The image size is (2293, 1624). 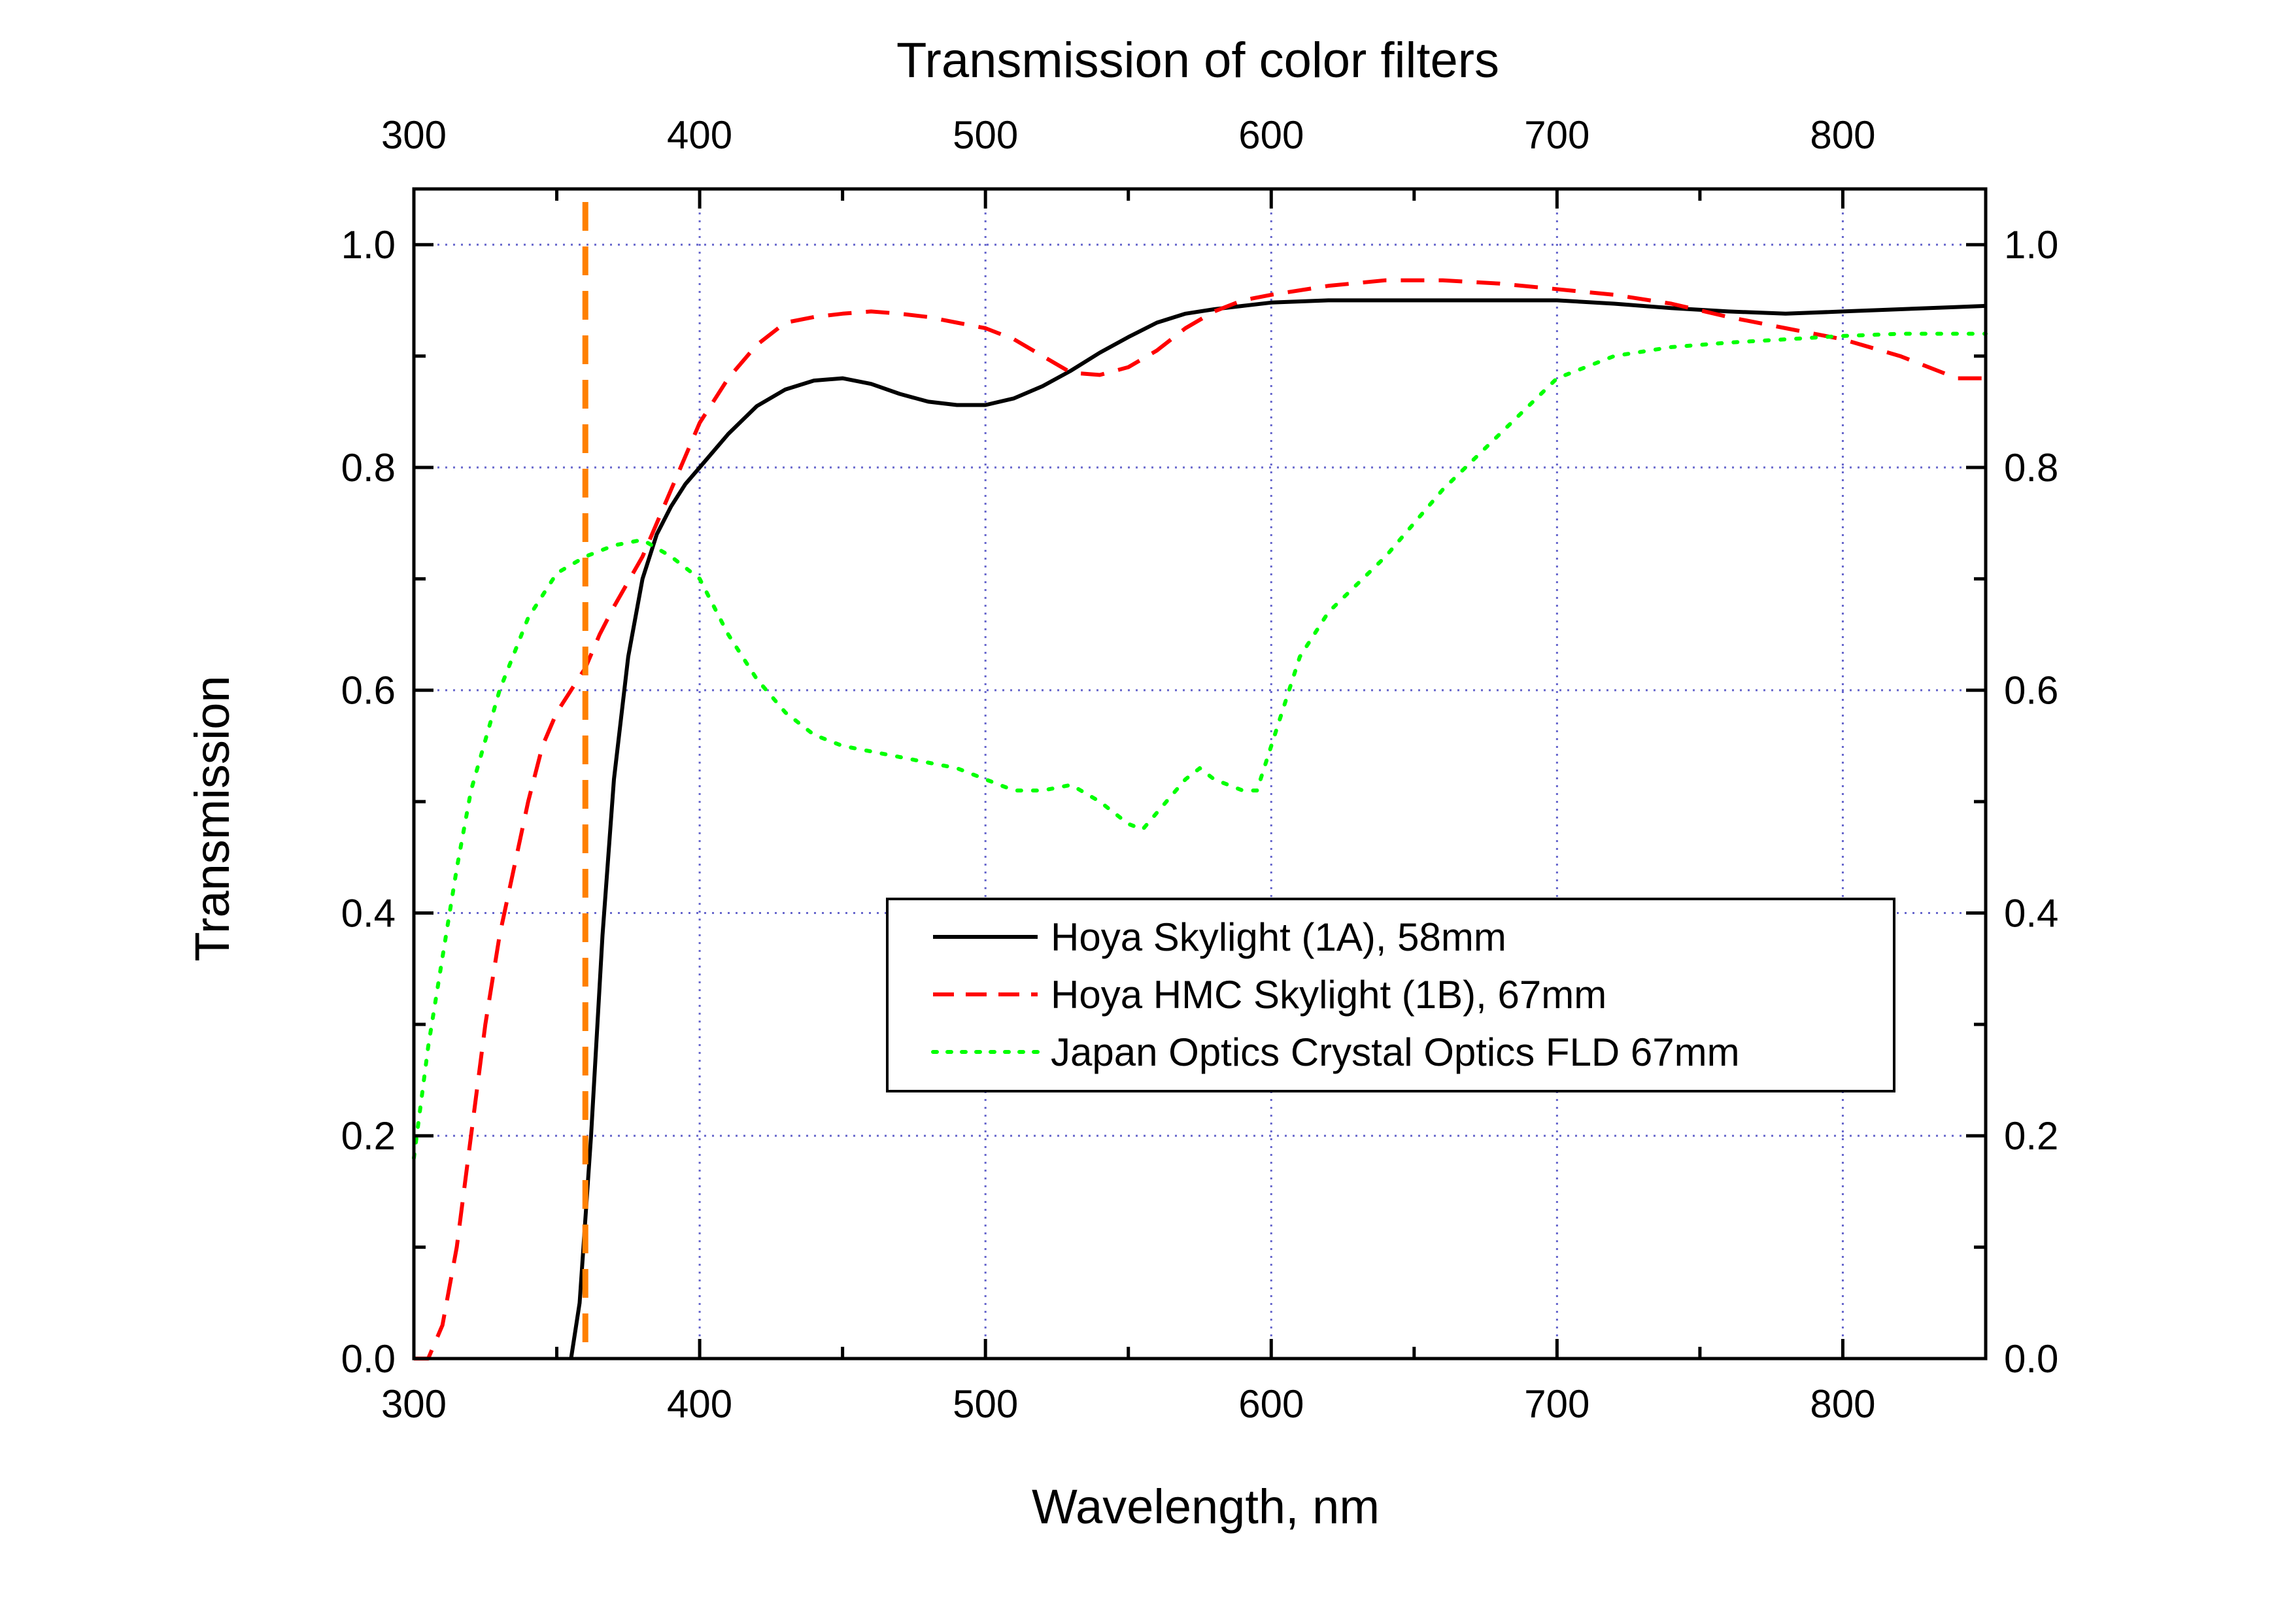 What do you see at coordinates (212, 818) in the screenshot?
I see `y-axis-title: Transmission` at bounding box center [212, 818].